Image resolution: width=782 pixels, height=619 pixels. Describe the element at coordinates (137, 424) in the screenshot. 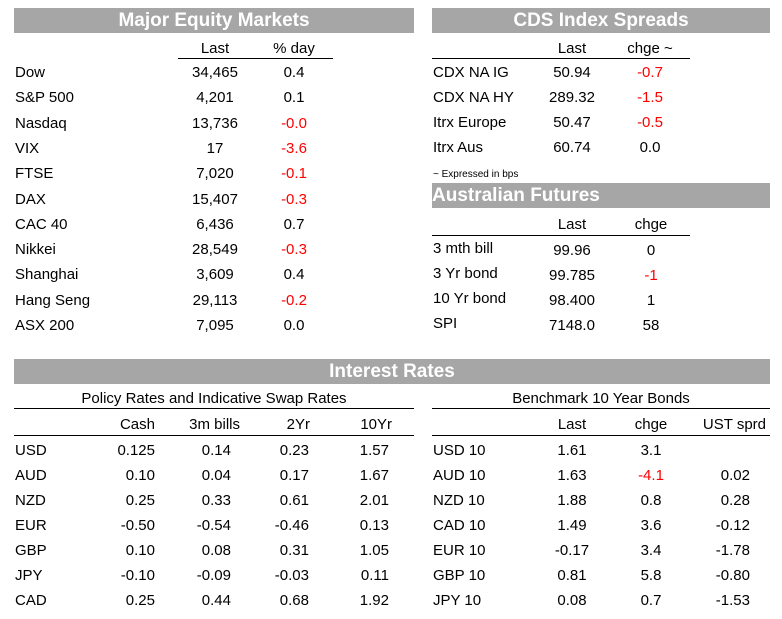

I see `policy-col-cash: Cash` at that location.